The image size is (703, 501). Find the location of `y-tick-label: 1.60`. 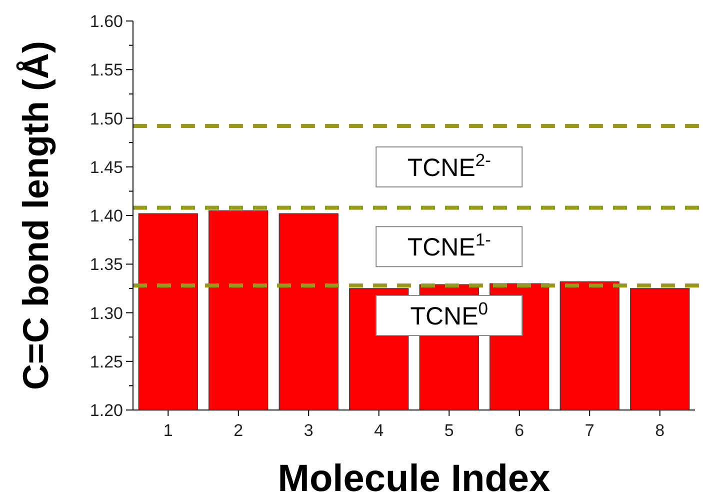

y-tick-label: 1.60 is located at coordinates (106, 21).